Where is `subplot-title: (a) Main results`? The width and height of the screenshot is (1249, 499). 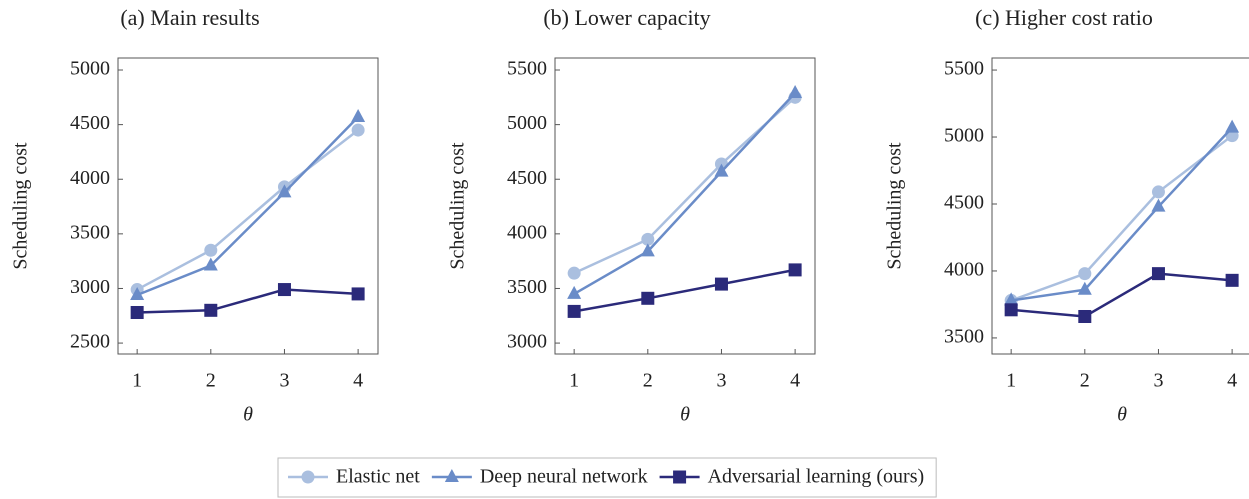
subplot-title: (a) Main results is located at coordinates (189, 17).